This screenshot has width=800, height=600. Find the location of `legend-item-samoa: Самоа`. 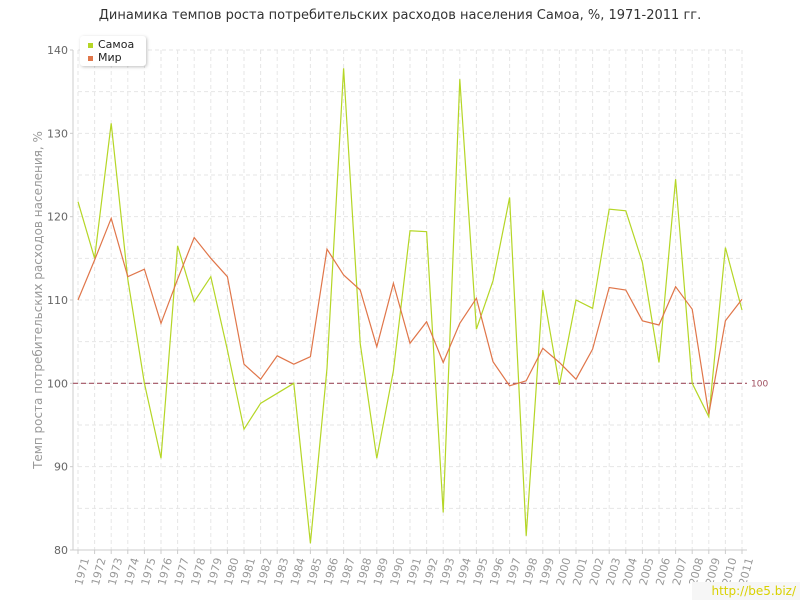

legend-item-samoa: Самоа is located at coordinates (111, 44).